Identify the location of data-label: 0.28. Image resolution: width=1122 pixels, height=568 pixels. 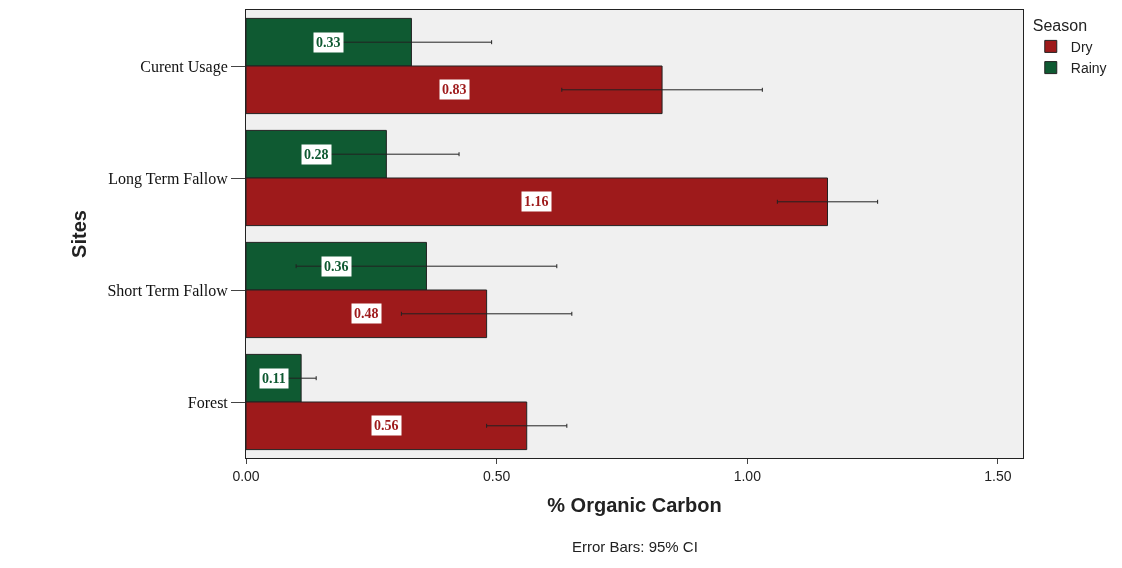
(316, 154).